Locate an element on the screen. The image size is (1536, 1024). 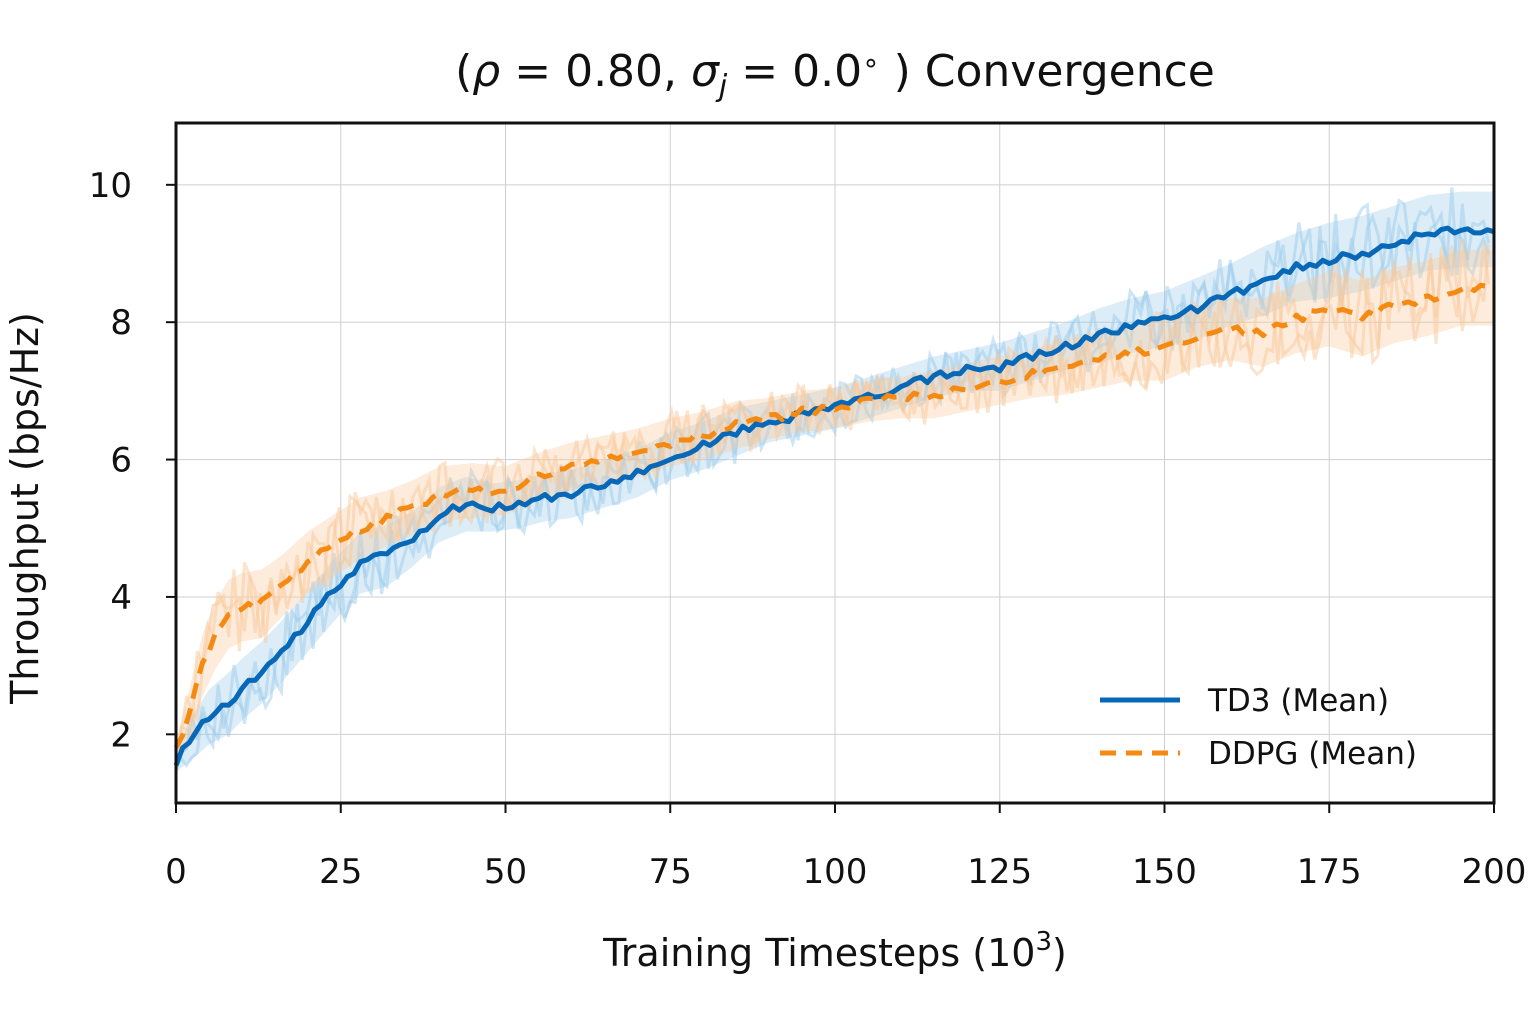
y-tick-label: 2 is located at coordinates (121, 735).